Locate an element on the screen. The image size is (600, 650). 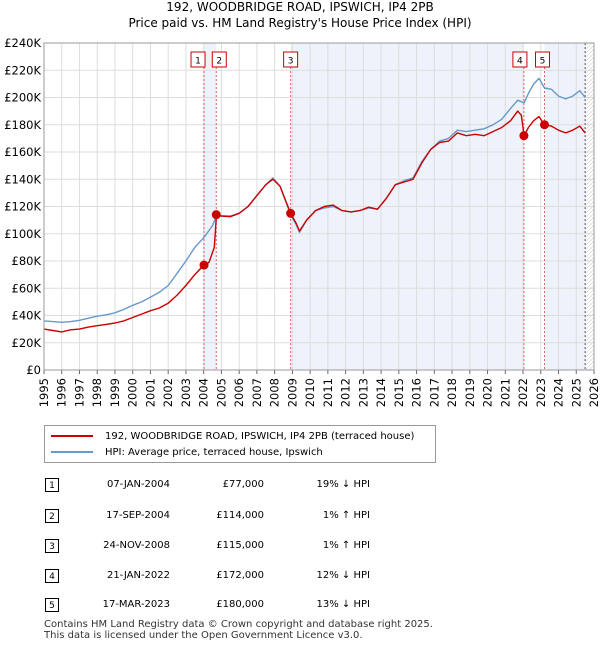
table-row: 5 17-MAR-2023 £180,000 13% ↓ HPI is located at coordinates (300, 605).